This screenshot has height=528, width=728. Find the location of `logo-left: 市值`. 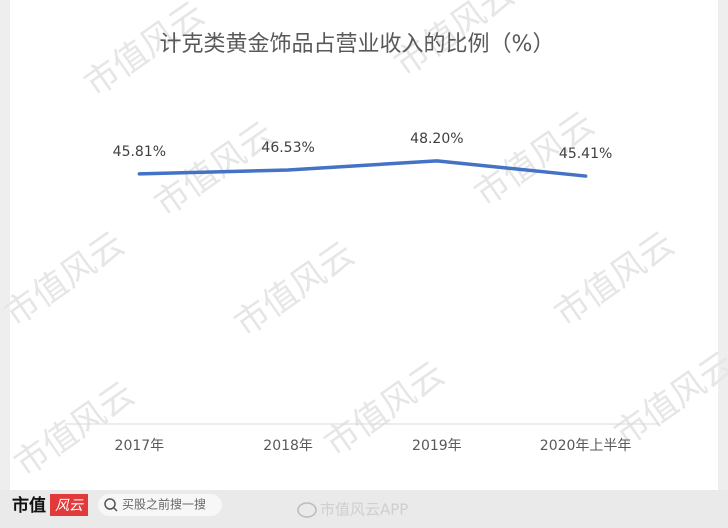

logo-left: 市值 is located at coordinates (29, 505).